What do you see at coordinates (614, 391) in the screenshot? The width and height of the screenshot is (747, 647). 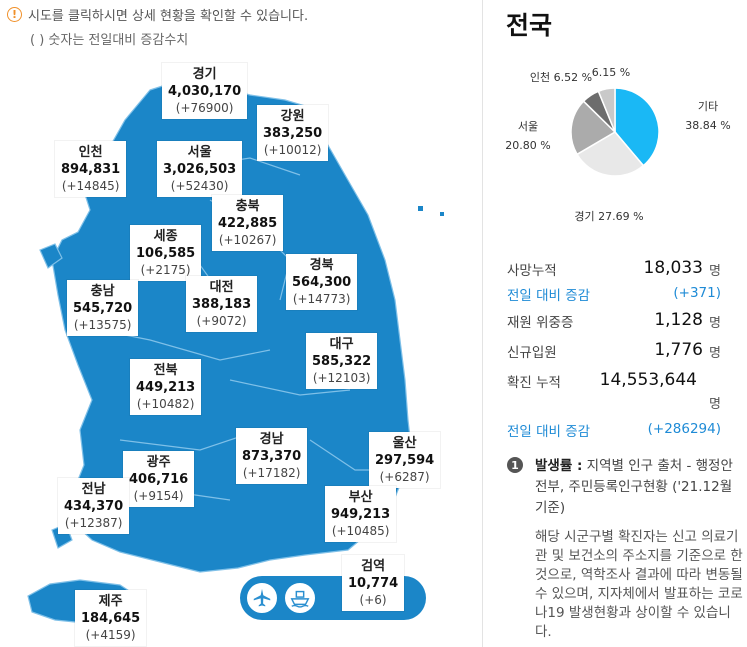 I see `stat-confirmed: 확진 누적 14,553,644 명` at bounding box center [614, 391].